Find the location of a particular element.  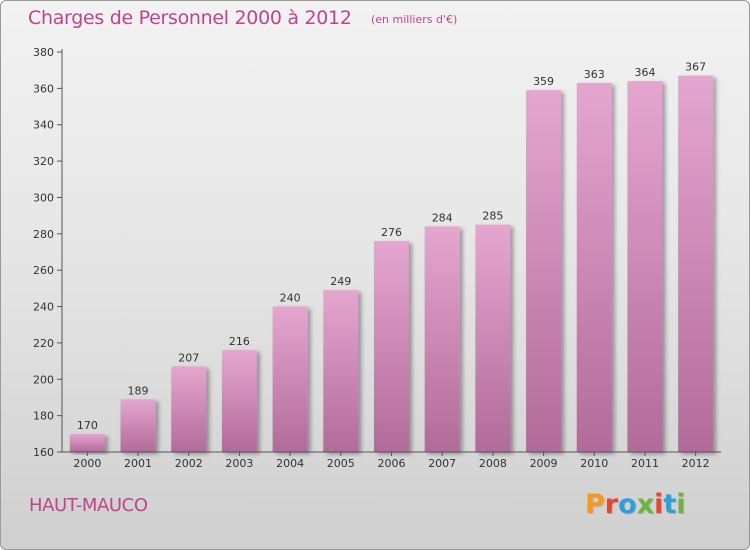

x-tick-label-2004: 2004 is located at coordinates (290, 463).